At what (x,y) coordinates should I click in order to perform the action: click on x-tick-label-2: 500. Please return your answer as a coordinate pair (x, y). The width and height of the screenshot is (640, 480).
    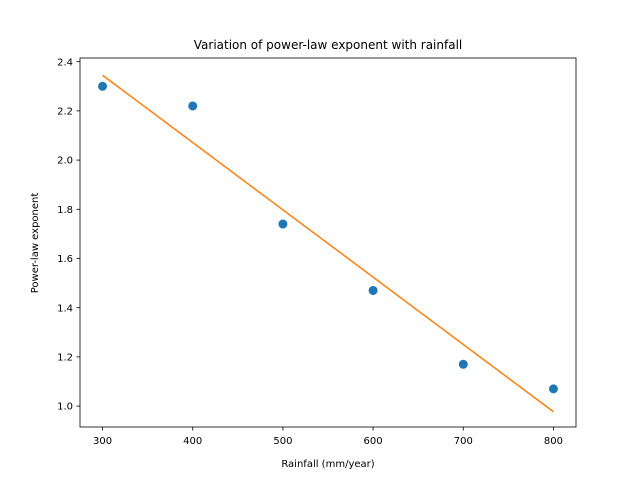
    Looking at the image, I should click on (282, 441).